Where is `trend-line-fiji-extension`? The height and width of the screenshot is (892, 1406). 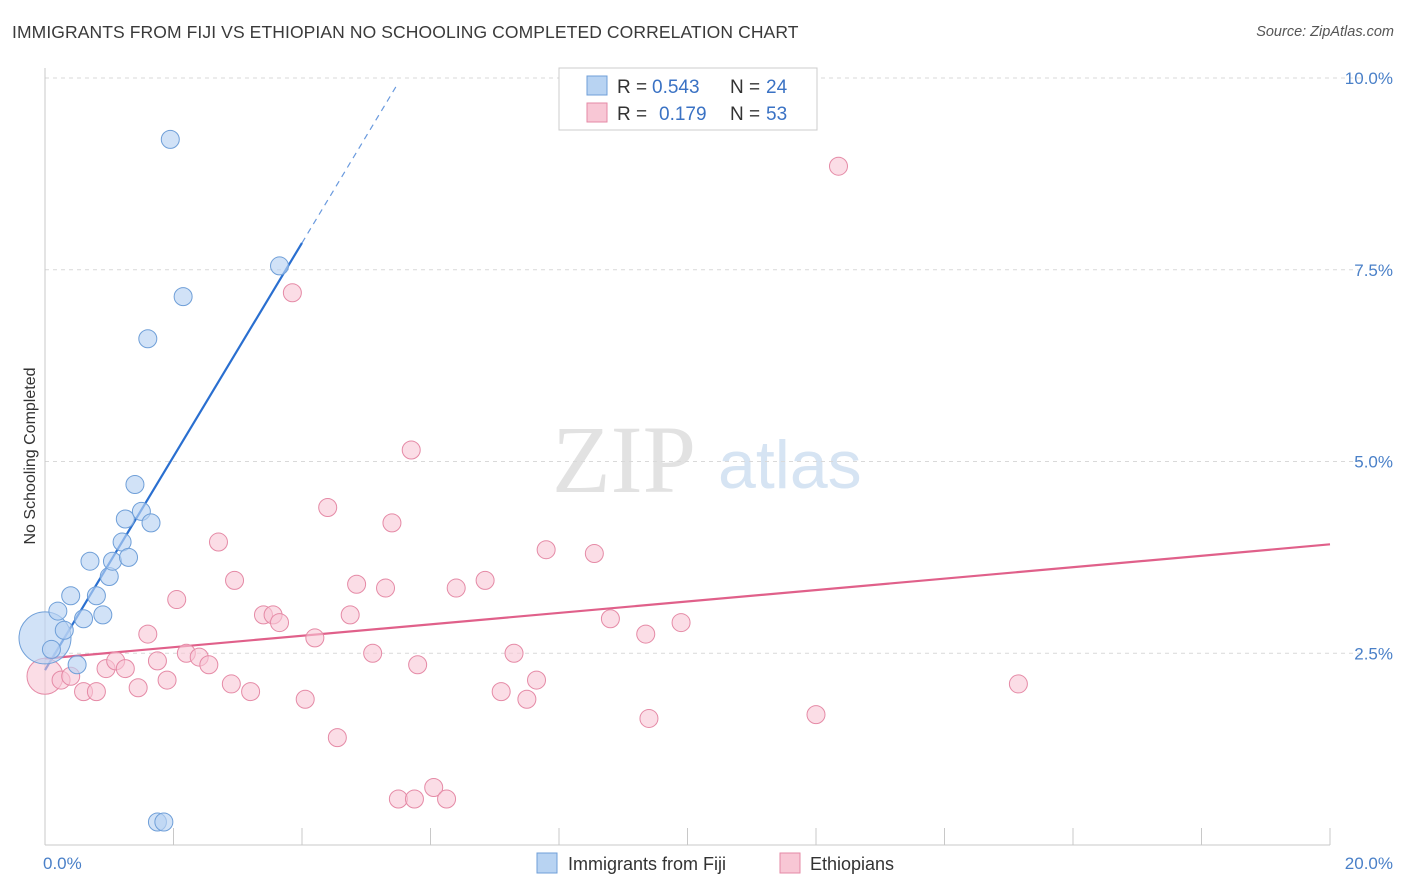
trend-line-fiji-extension is located at coordinates (350, 163).